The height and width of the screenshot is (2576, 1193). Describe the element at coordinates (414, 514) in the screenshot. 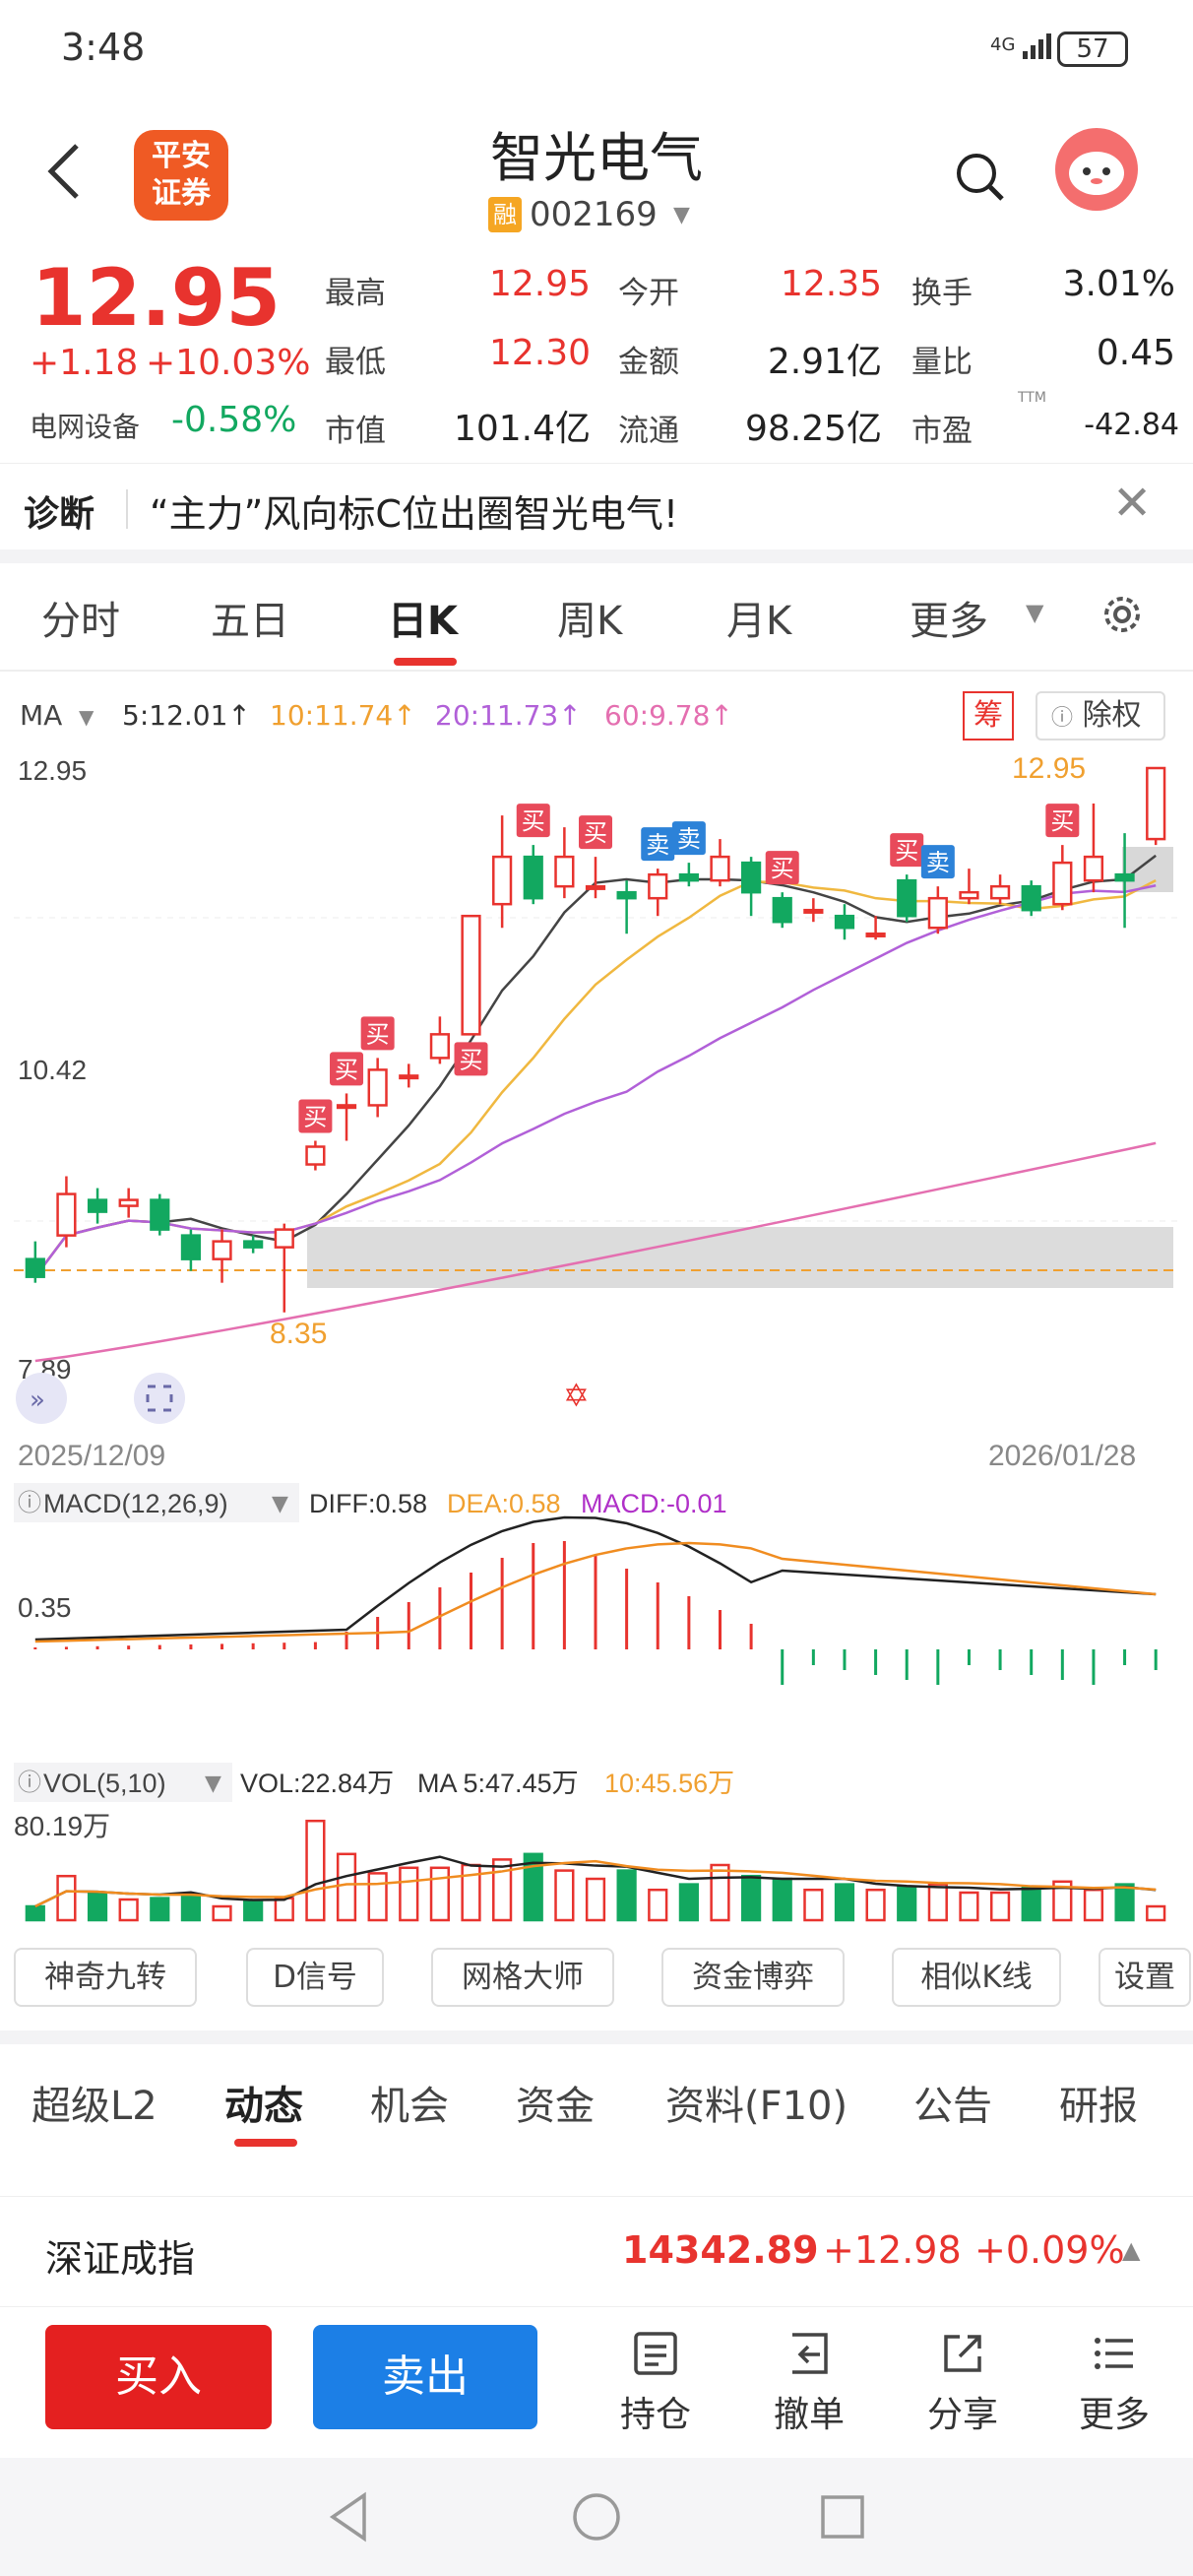

I see `diagnosis-text: “主力”风向标C位出圈智光电气!` at that location.